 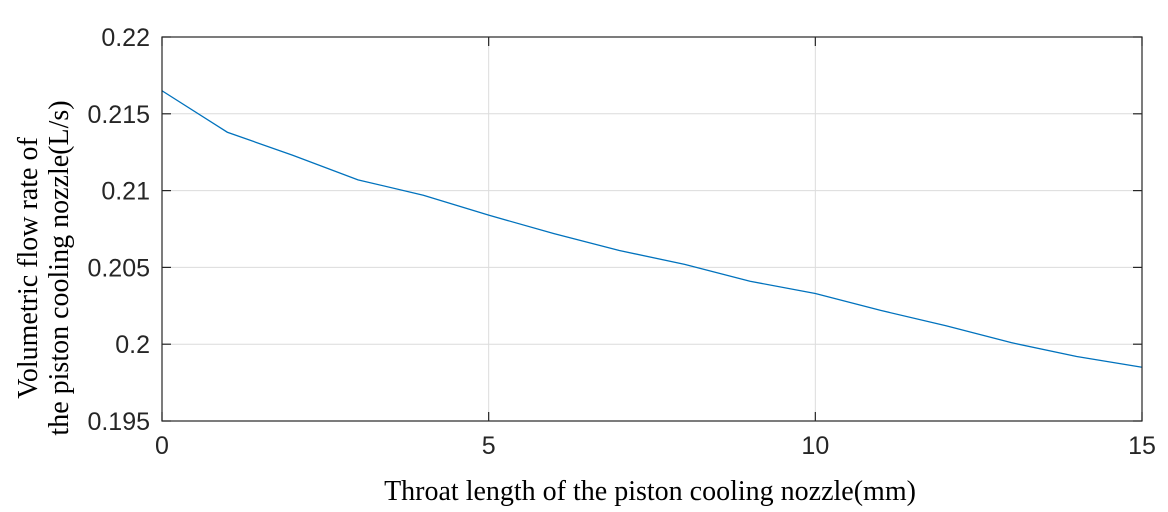 What do you see at coordinates (118, 115) in the screenshot?
I see `y-tick-label: 0.215` at bounding box center [118, 115].